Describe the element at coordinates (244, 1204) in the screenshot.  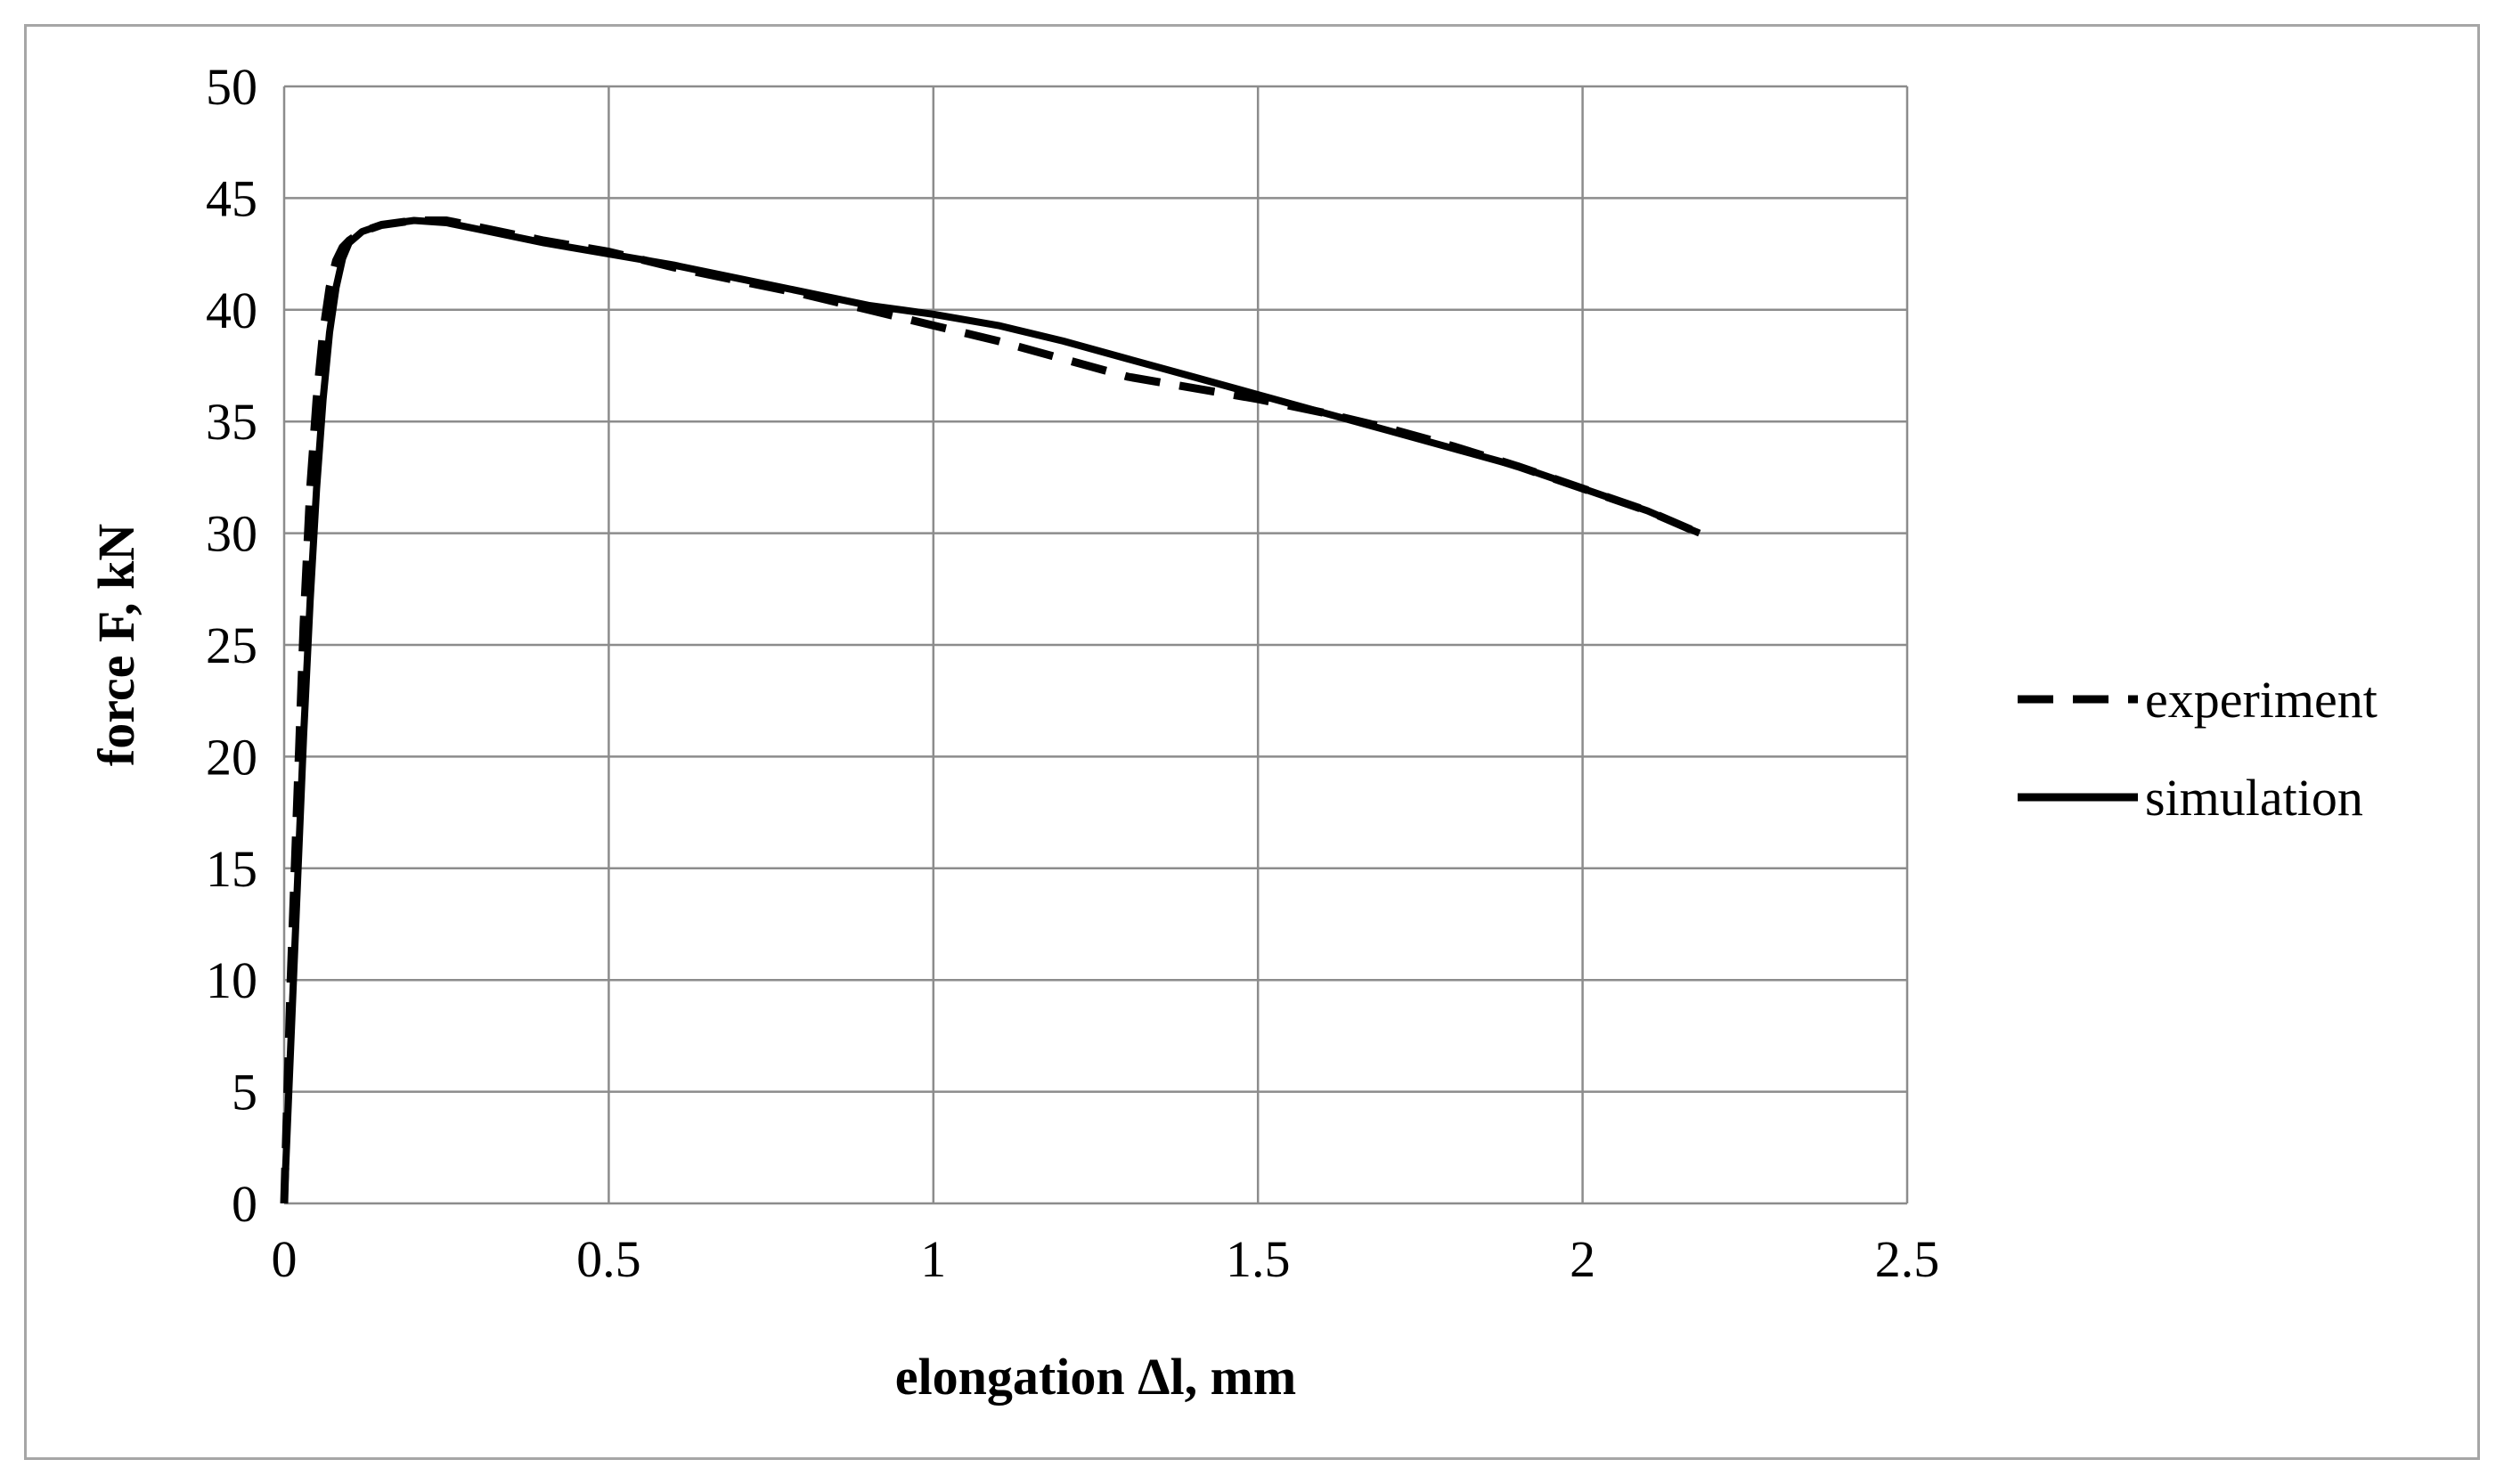
I see `y-tick-label: 0` at that location.